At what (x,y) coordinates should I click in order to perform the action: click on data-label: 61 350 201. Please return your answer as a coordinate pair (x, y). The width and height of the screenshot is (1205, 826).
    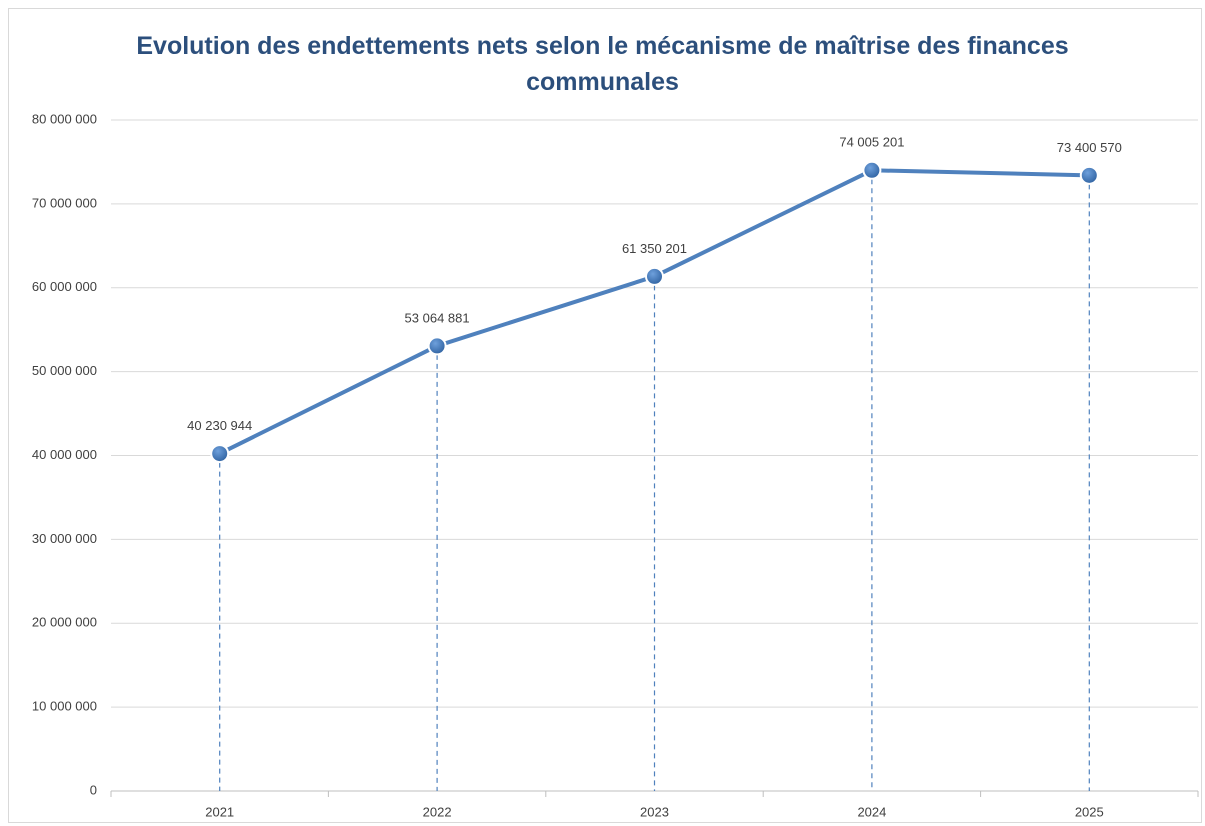
    Looking at the image, I should click on (654, 248).